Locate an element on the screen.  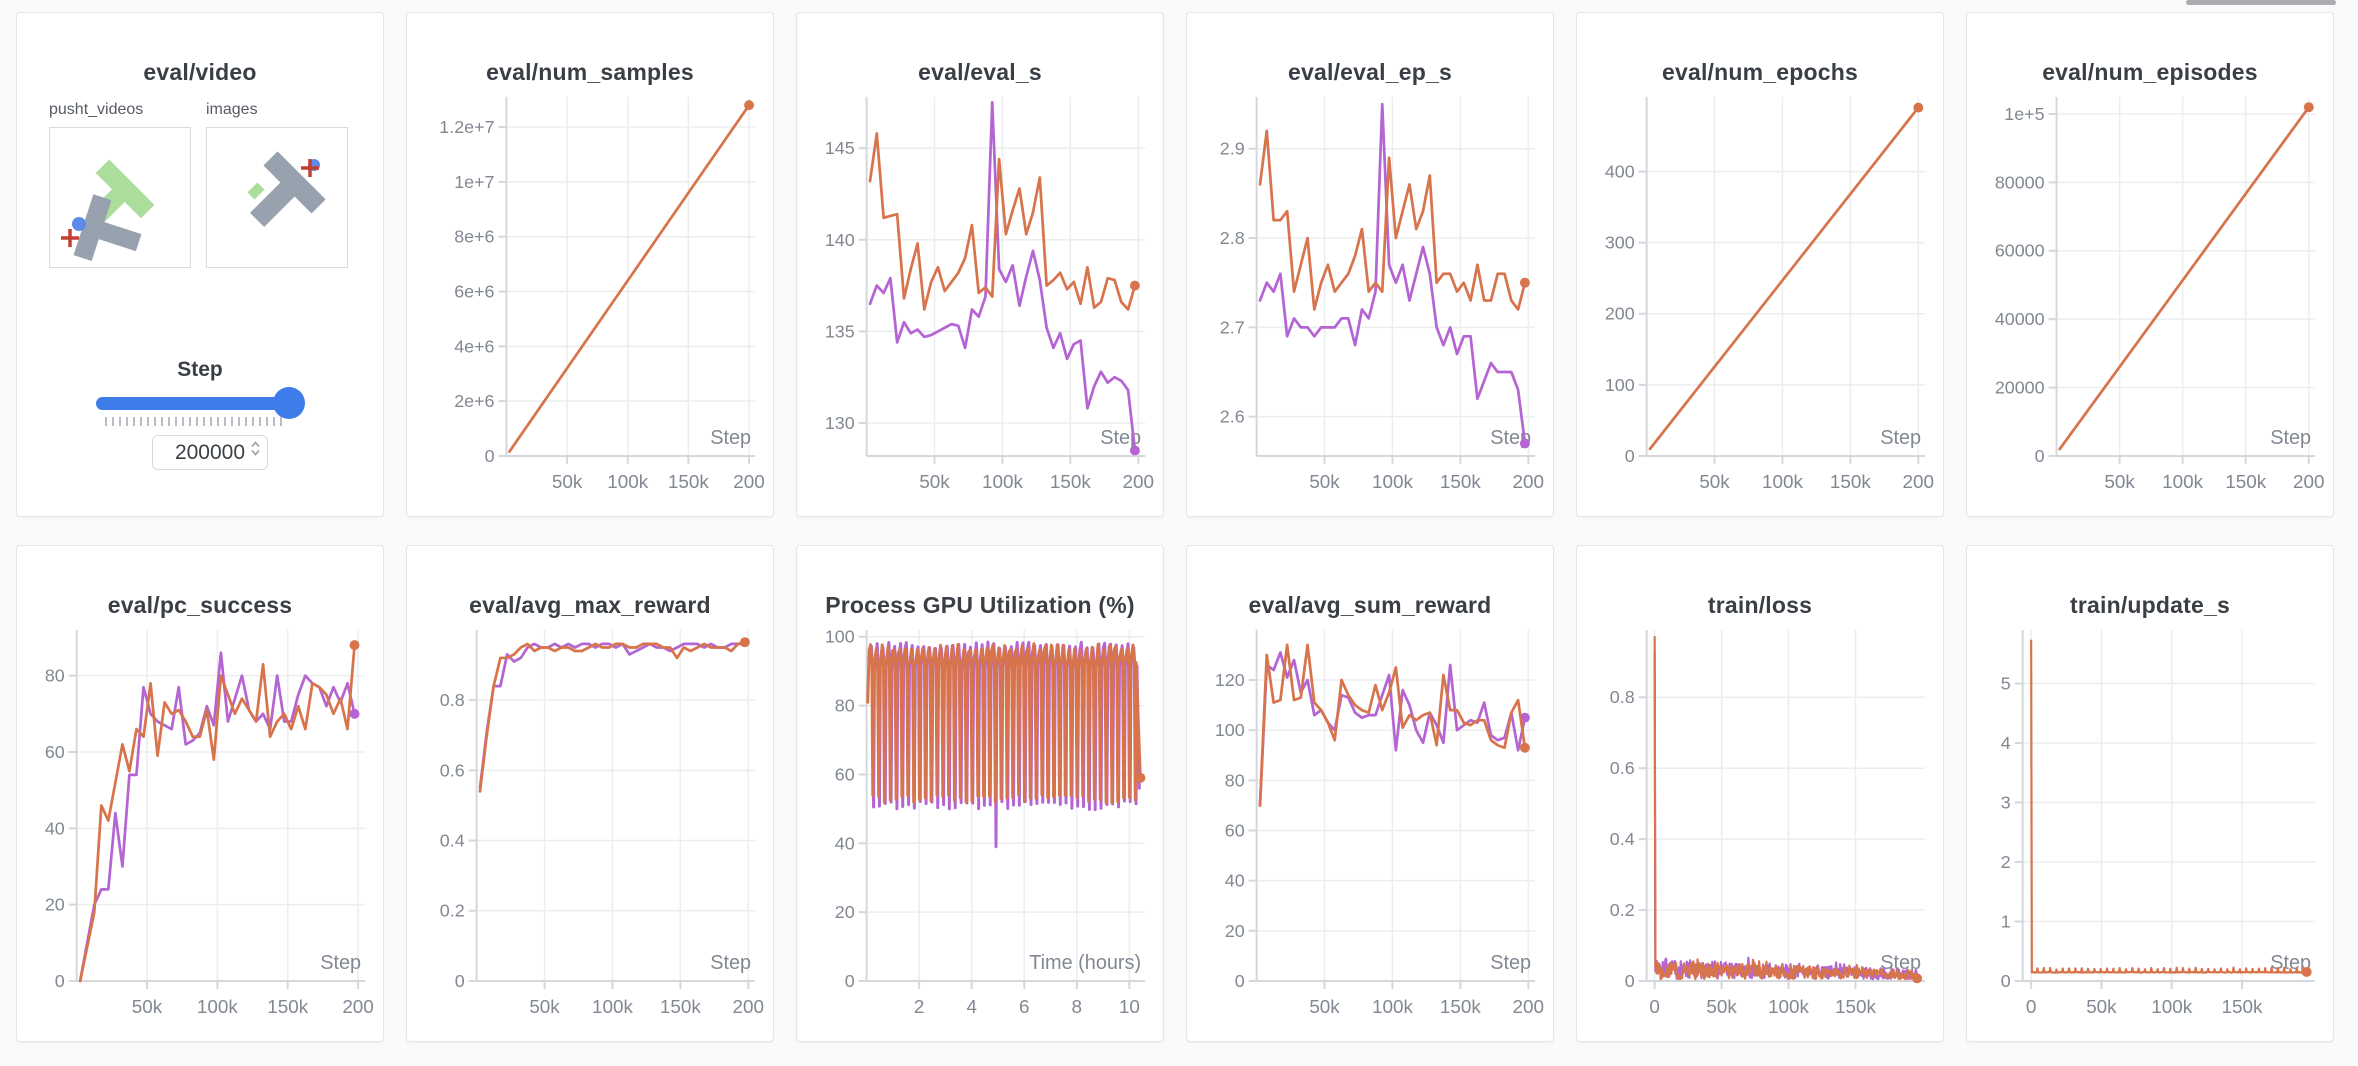
video-thumbnail-pusht is located at coordinates (120, 197).